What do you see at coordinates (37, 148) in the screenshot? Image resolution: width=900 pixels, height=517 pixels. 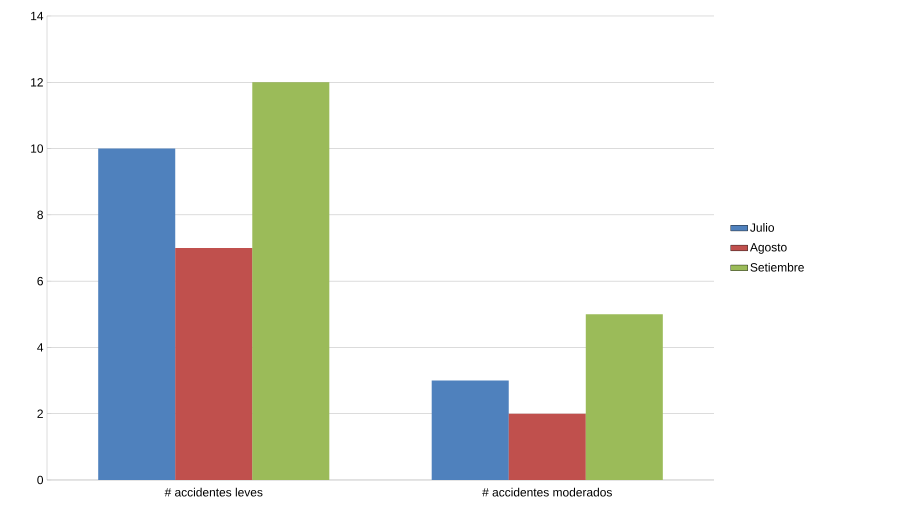 I see `y-tick-label: 10` at bounding box center [37, 148].